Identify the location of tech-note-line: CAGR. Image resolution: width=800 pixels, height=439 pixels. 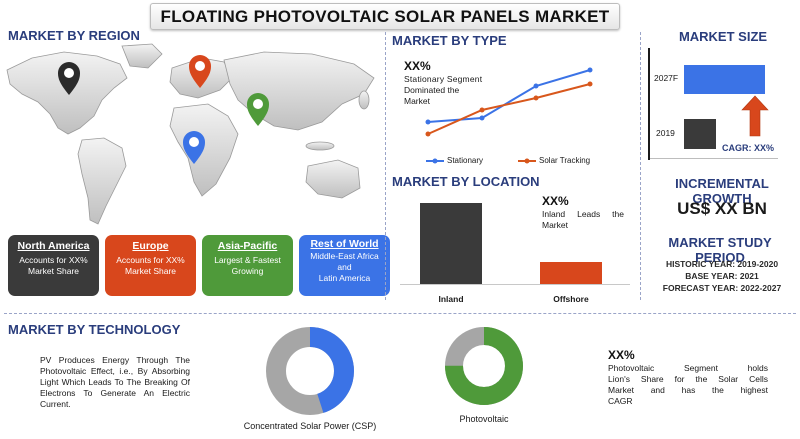
(620, 401).